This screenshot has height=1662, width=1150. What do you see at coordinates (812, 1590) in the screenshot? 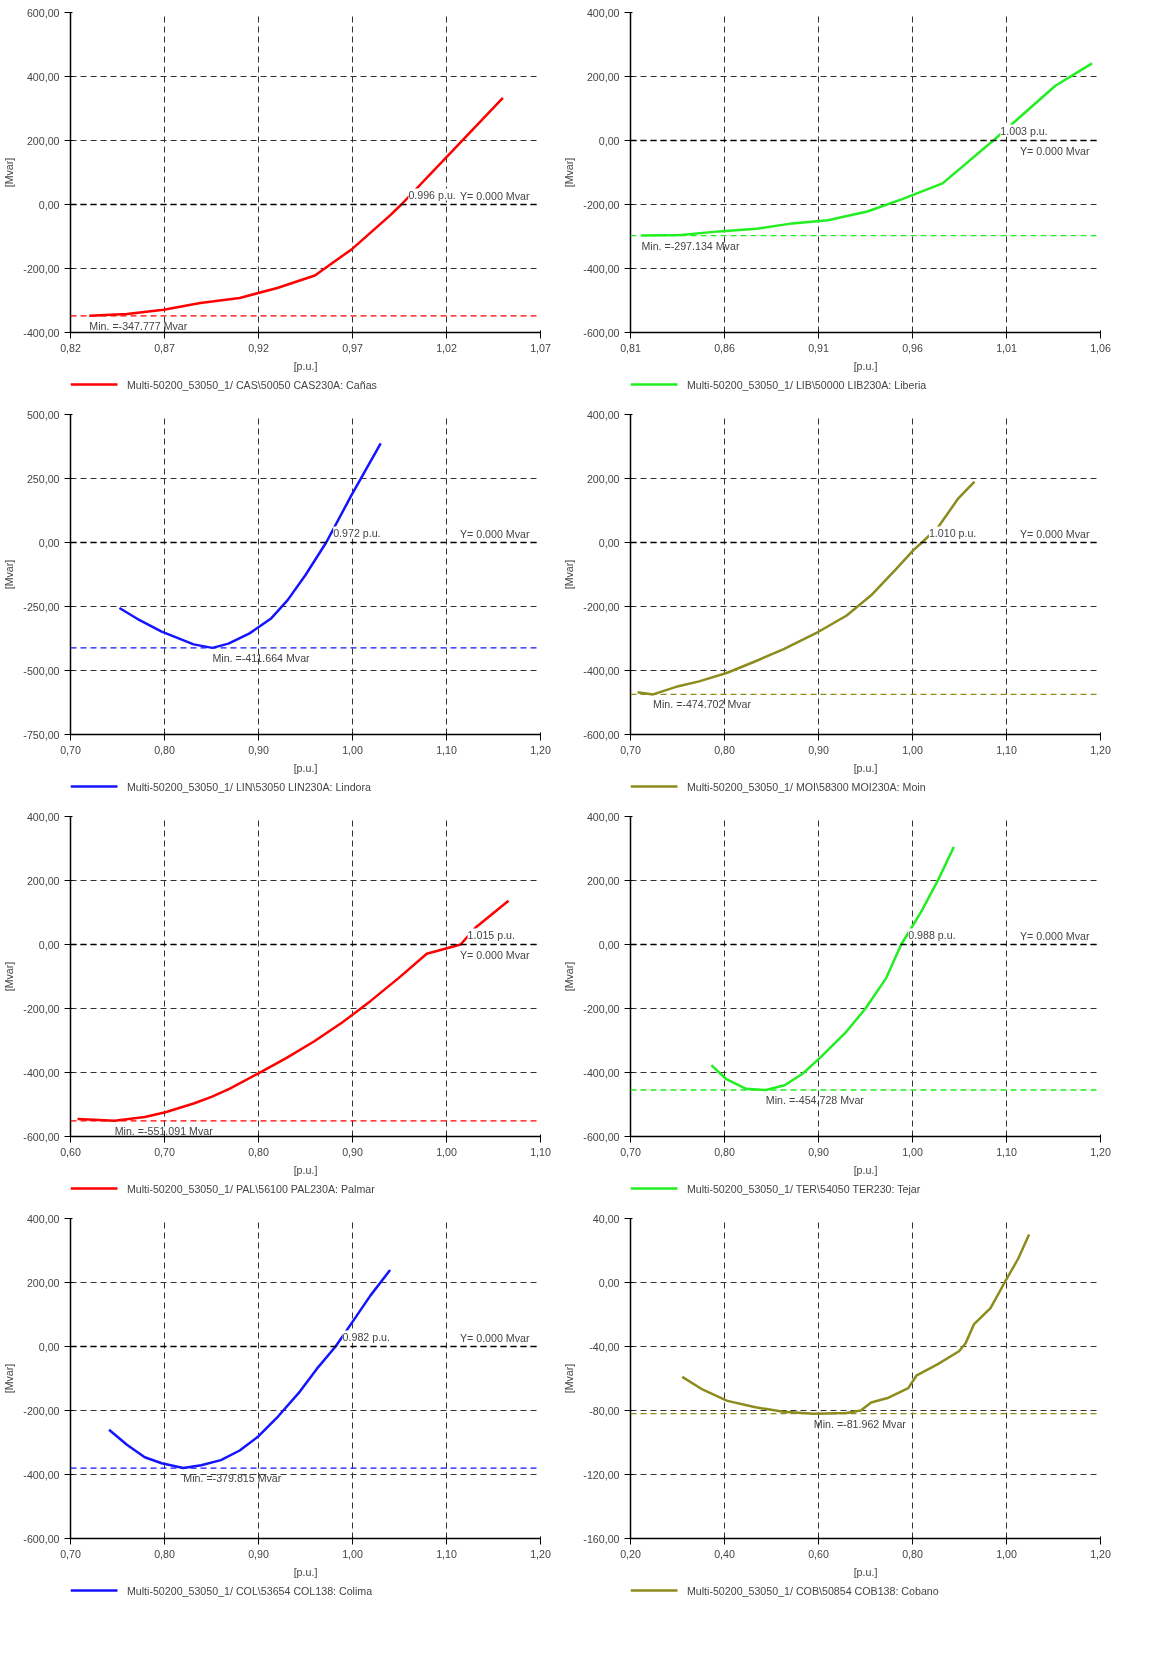
I see `legend-label: Multi-50200_53050_1/ COB\50854 COB138: Cobano` at bounding box center [812, 1590].